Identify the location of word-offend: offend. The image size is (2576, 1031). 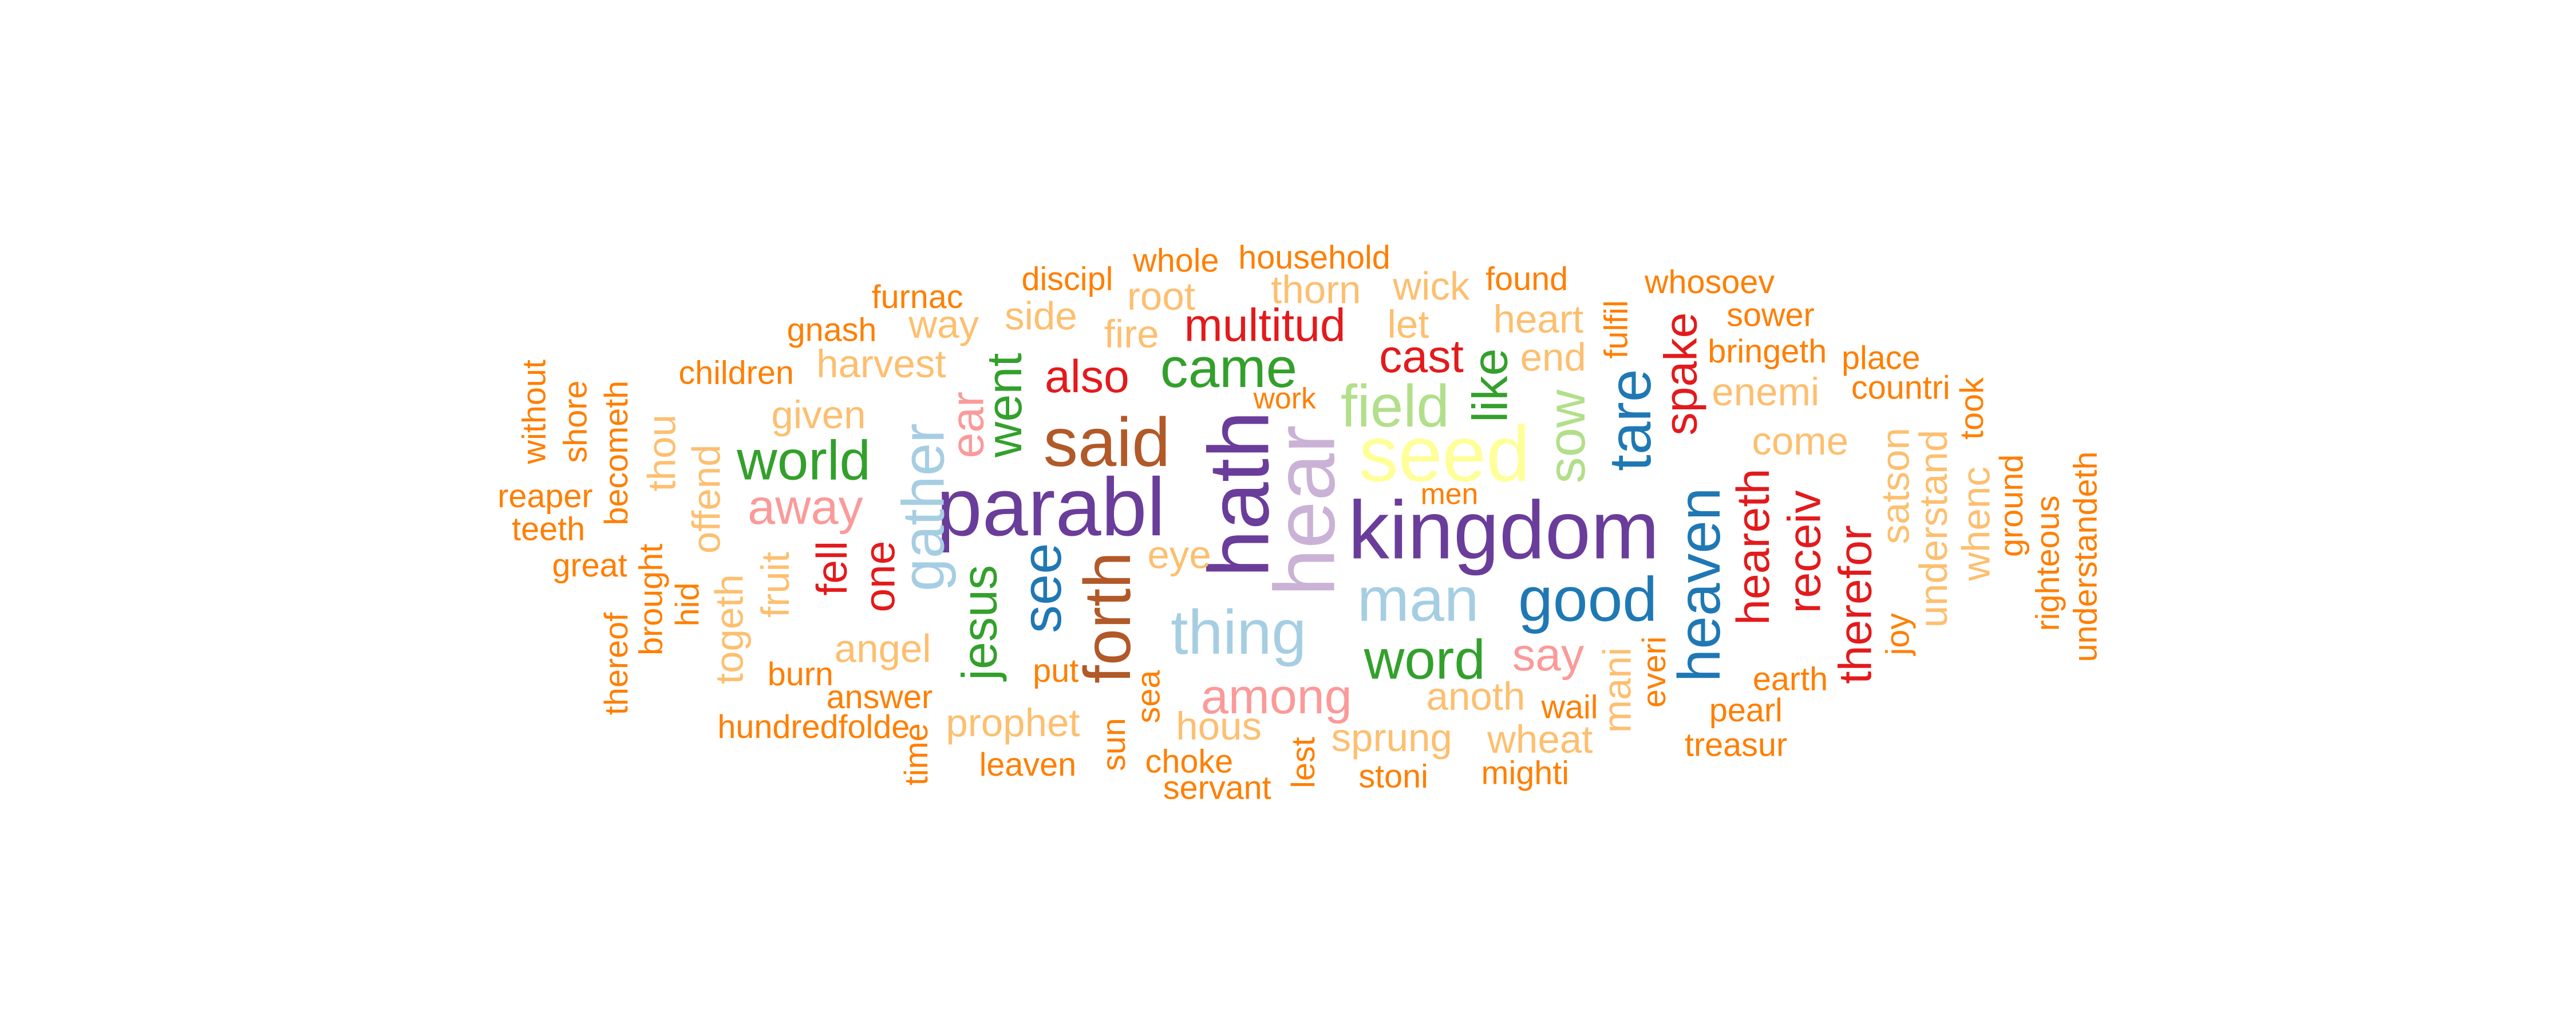
(707, 499).